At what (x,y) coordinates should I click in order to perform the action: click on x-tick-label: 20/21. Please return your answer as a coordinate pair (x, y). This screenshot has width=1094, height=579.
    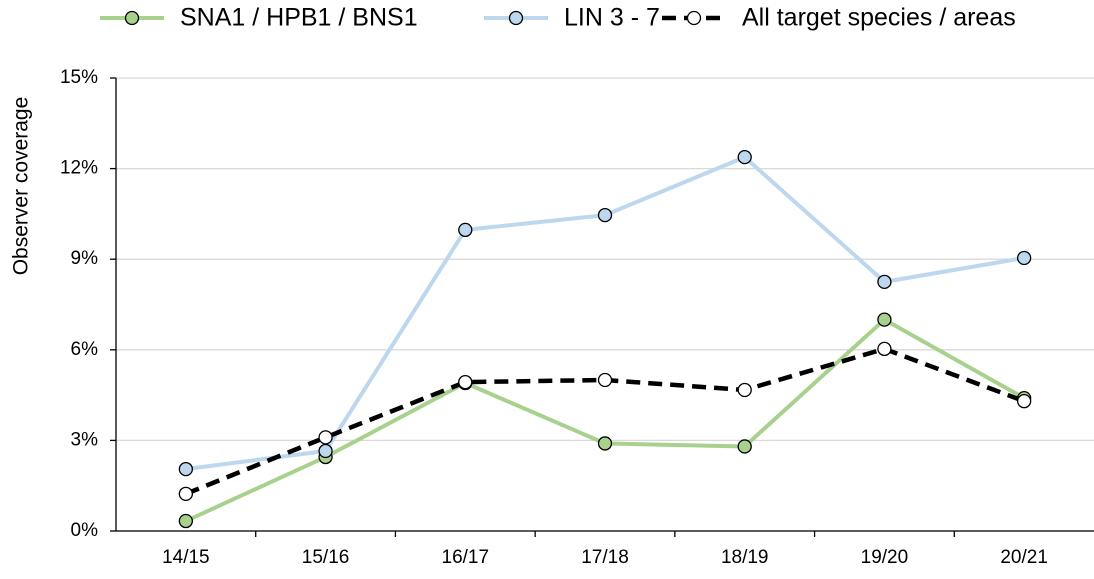
    Looking at the image, I should click on (1024, 557).